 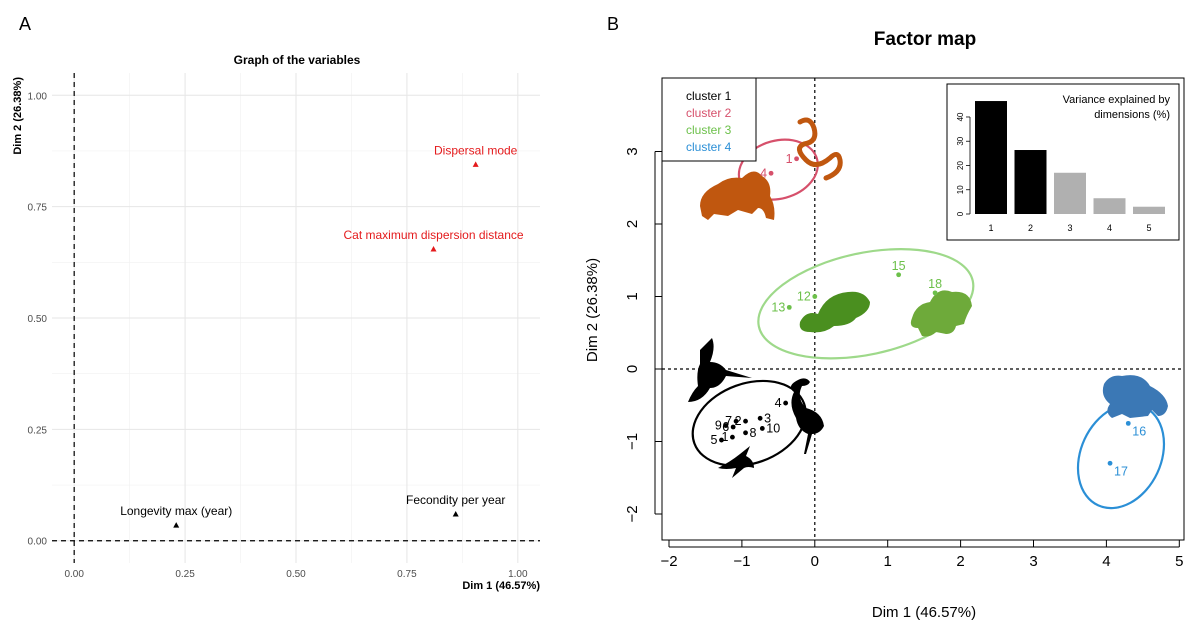 What do you see at coordinates (185, 574) in the screenshot?
I see `x-tick-label: 0.25` at bounding box center [185, 574].